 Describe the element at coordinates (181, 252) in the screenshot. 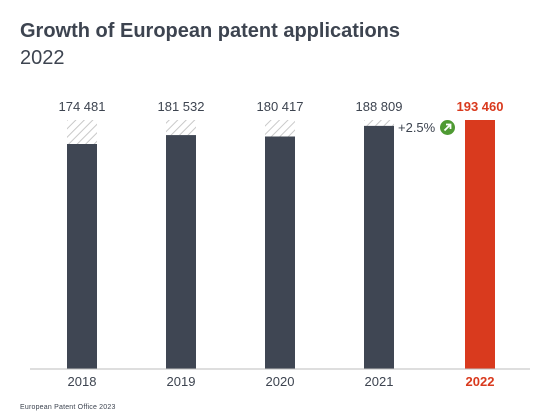

I see `bar-2019` at that location.